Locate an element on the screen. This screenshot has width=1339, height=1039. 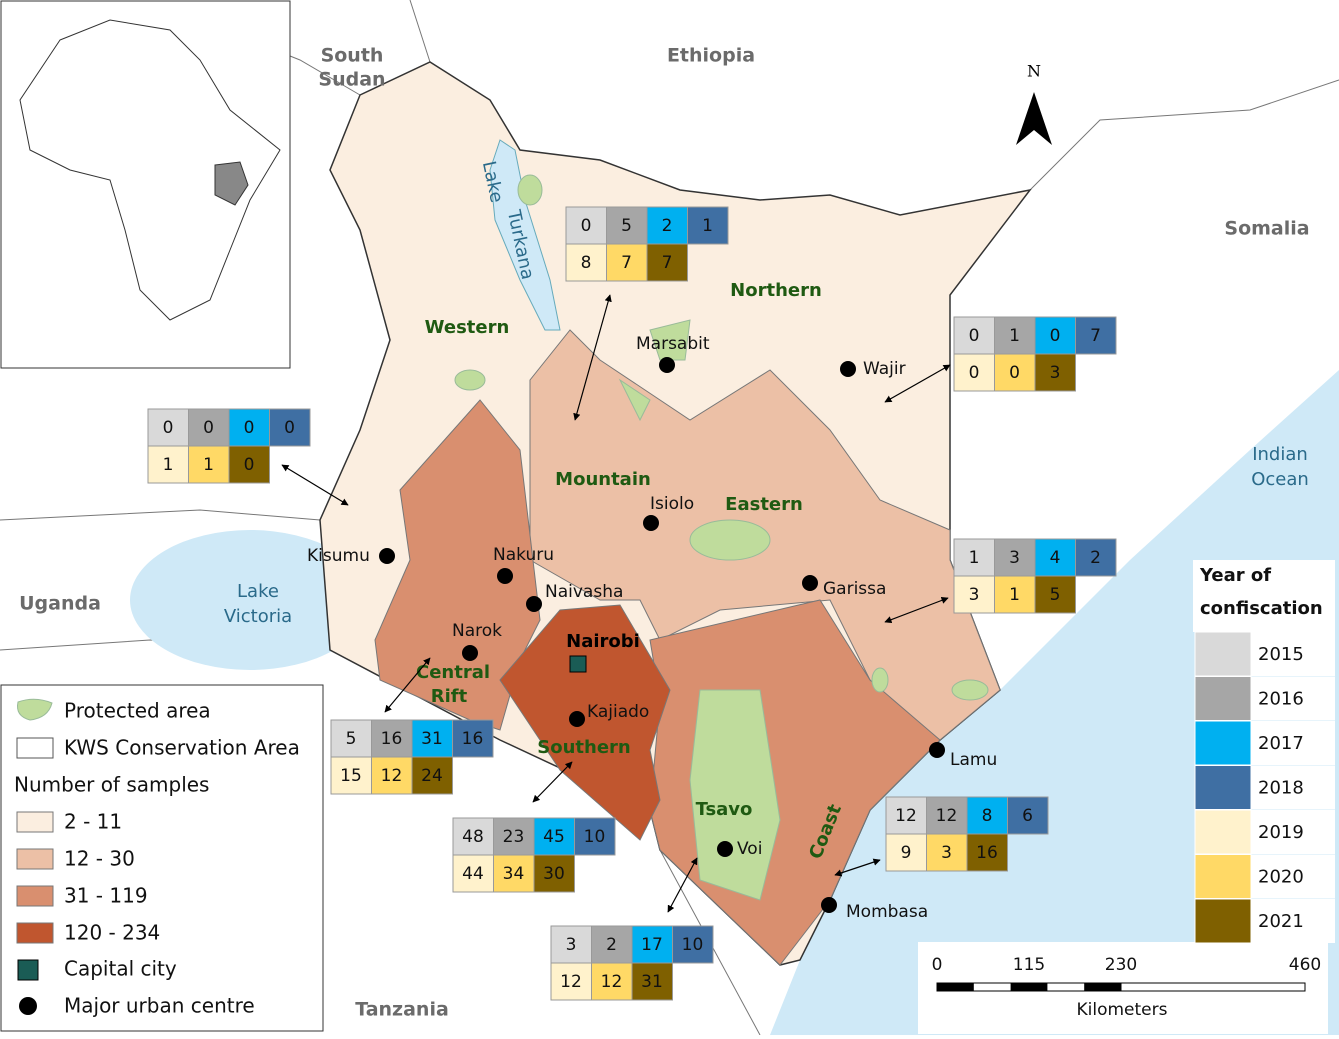
town-label: Isiolo is located at coordinates (672, 504).